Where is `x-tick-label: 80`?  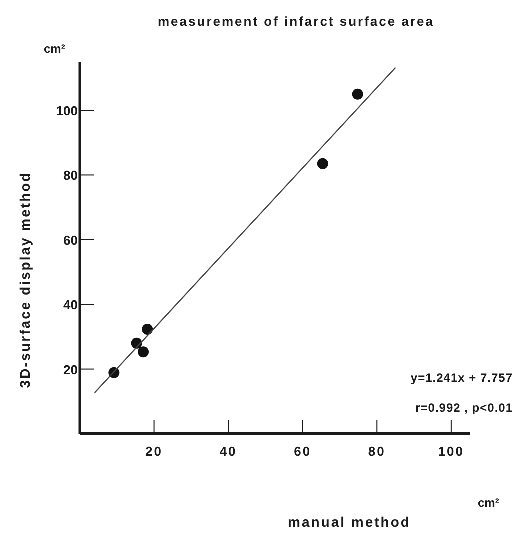 x-tick-label: 80 is located at coordinates (377, 451).